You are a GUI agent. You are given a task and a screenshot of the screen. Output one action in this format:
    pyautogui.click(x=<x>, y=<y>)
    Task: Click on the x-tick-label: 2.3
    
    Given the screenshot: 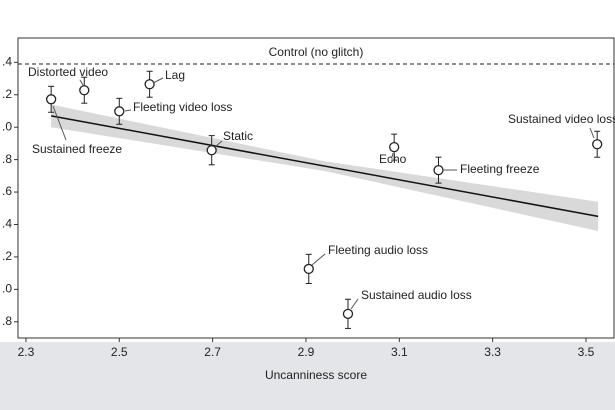 What is the action you would take?
    pyautogui.click(x=26, y=352)
    